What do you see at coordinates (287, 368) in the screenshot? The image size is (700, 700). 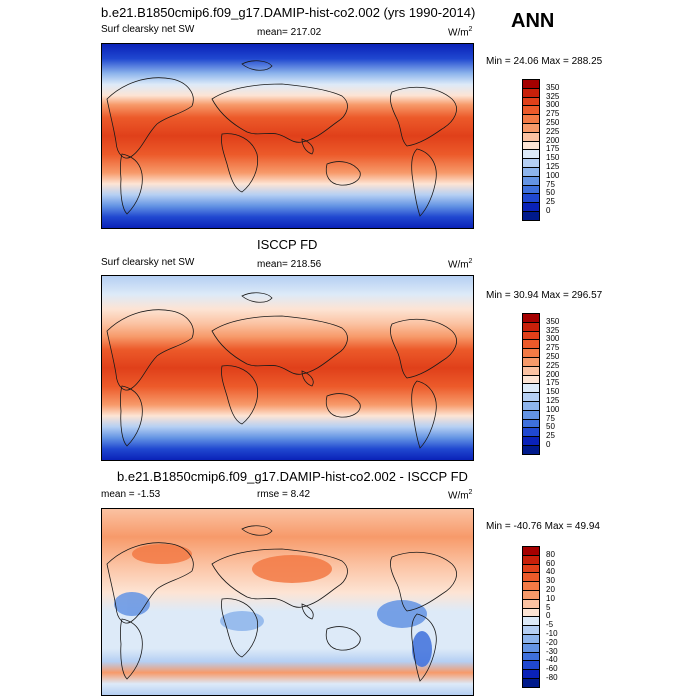 I see `panel-2-map` at bounding box center [287, 368].